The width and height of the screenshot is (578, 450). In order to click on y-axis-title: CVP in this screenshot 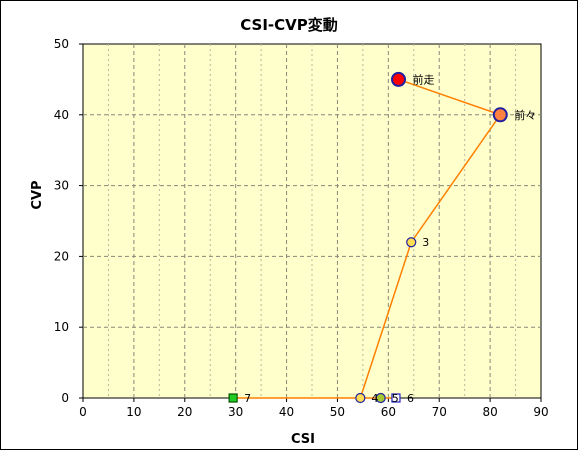, I will do `click(37, 194)`.